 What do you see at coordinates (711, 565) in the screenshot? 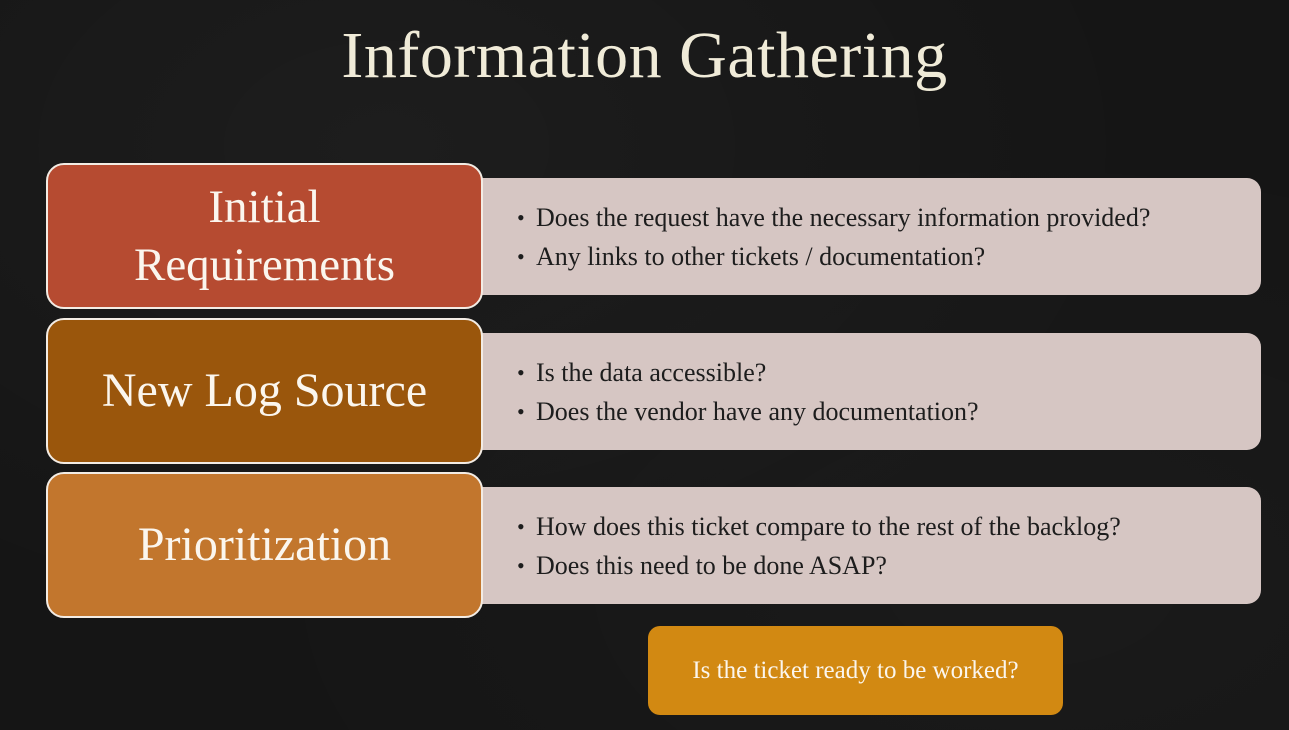
I see `bullet-text: Does this need to be done ASAP?` at bounding box center [711, 565].